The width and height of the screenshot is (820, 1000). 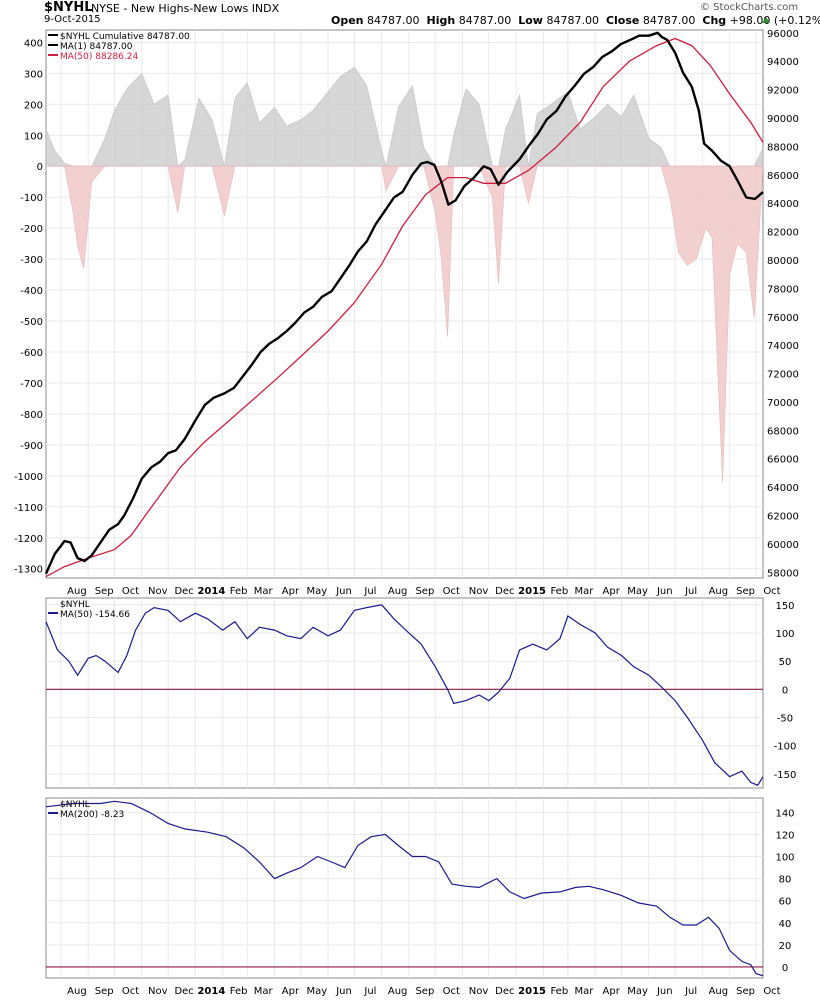 What do you see at coordinates (211, 591) in the screenshot?
I see `main-x-tick-label: 2014` at bounding box center [211, 591].